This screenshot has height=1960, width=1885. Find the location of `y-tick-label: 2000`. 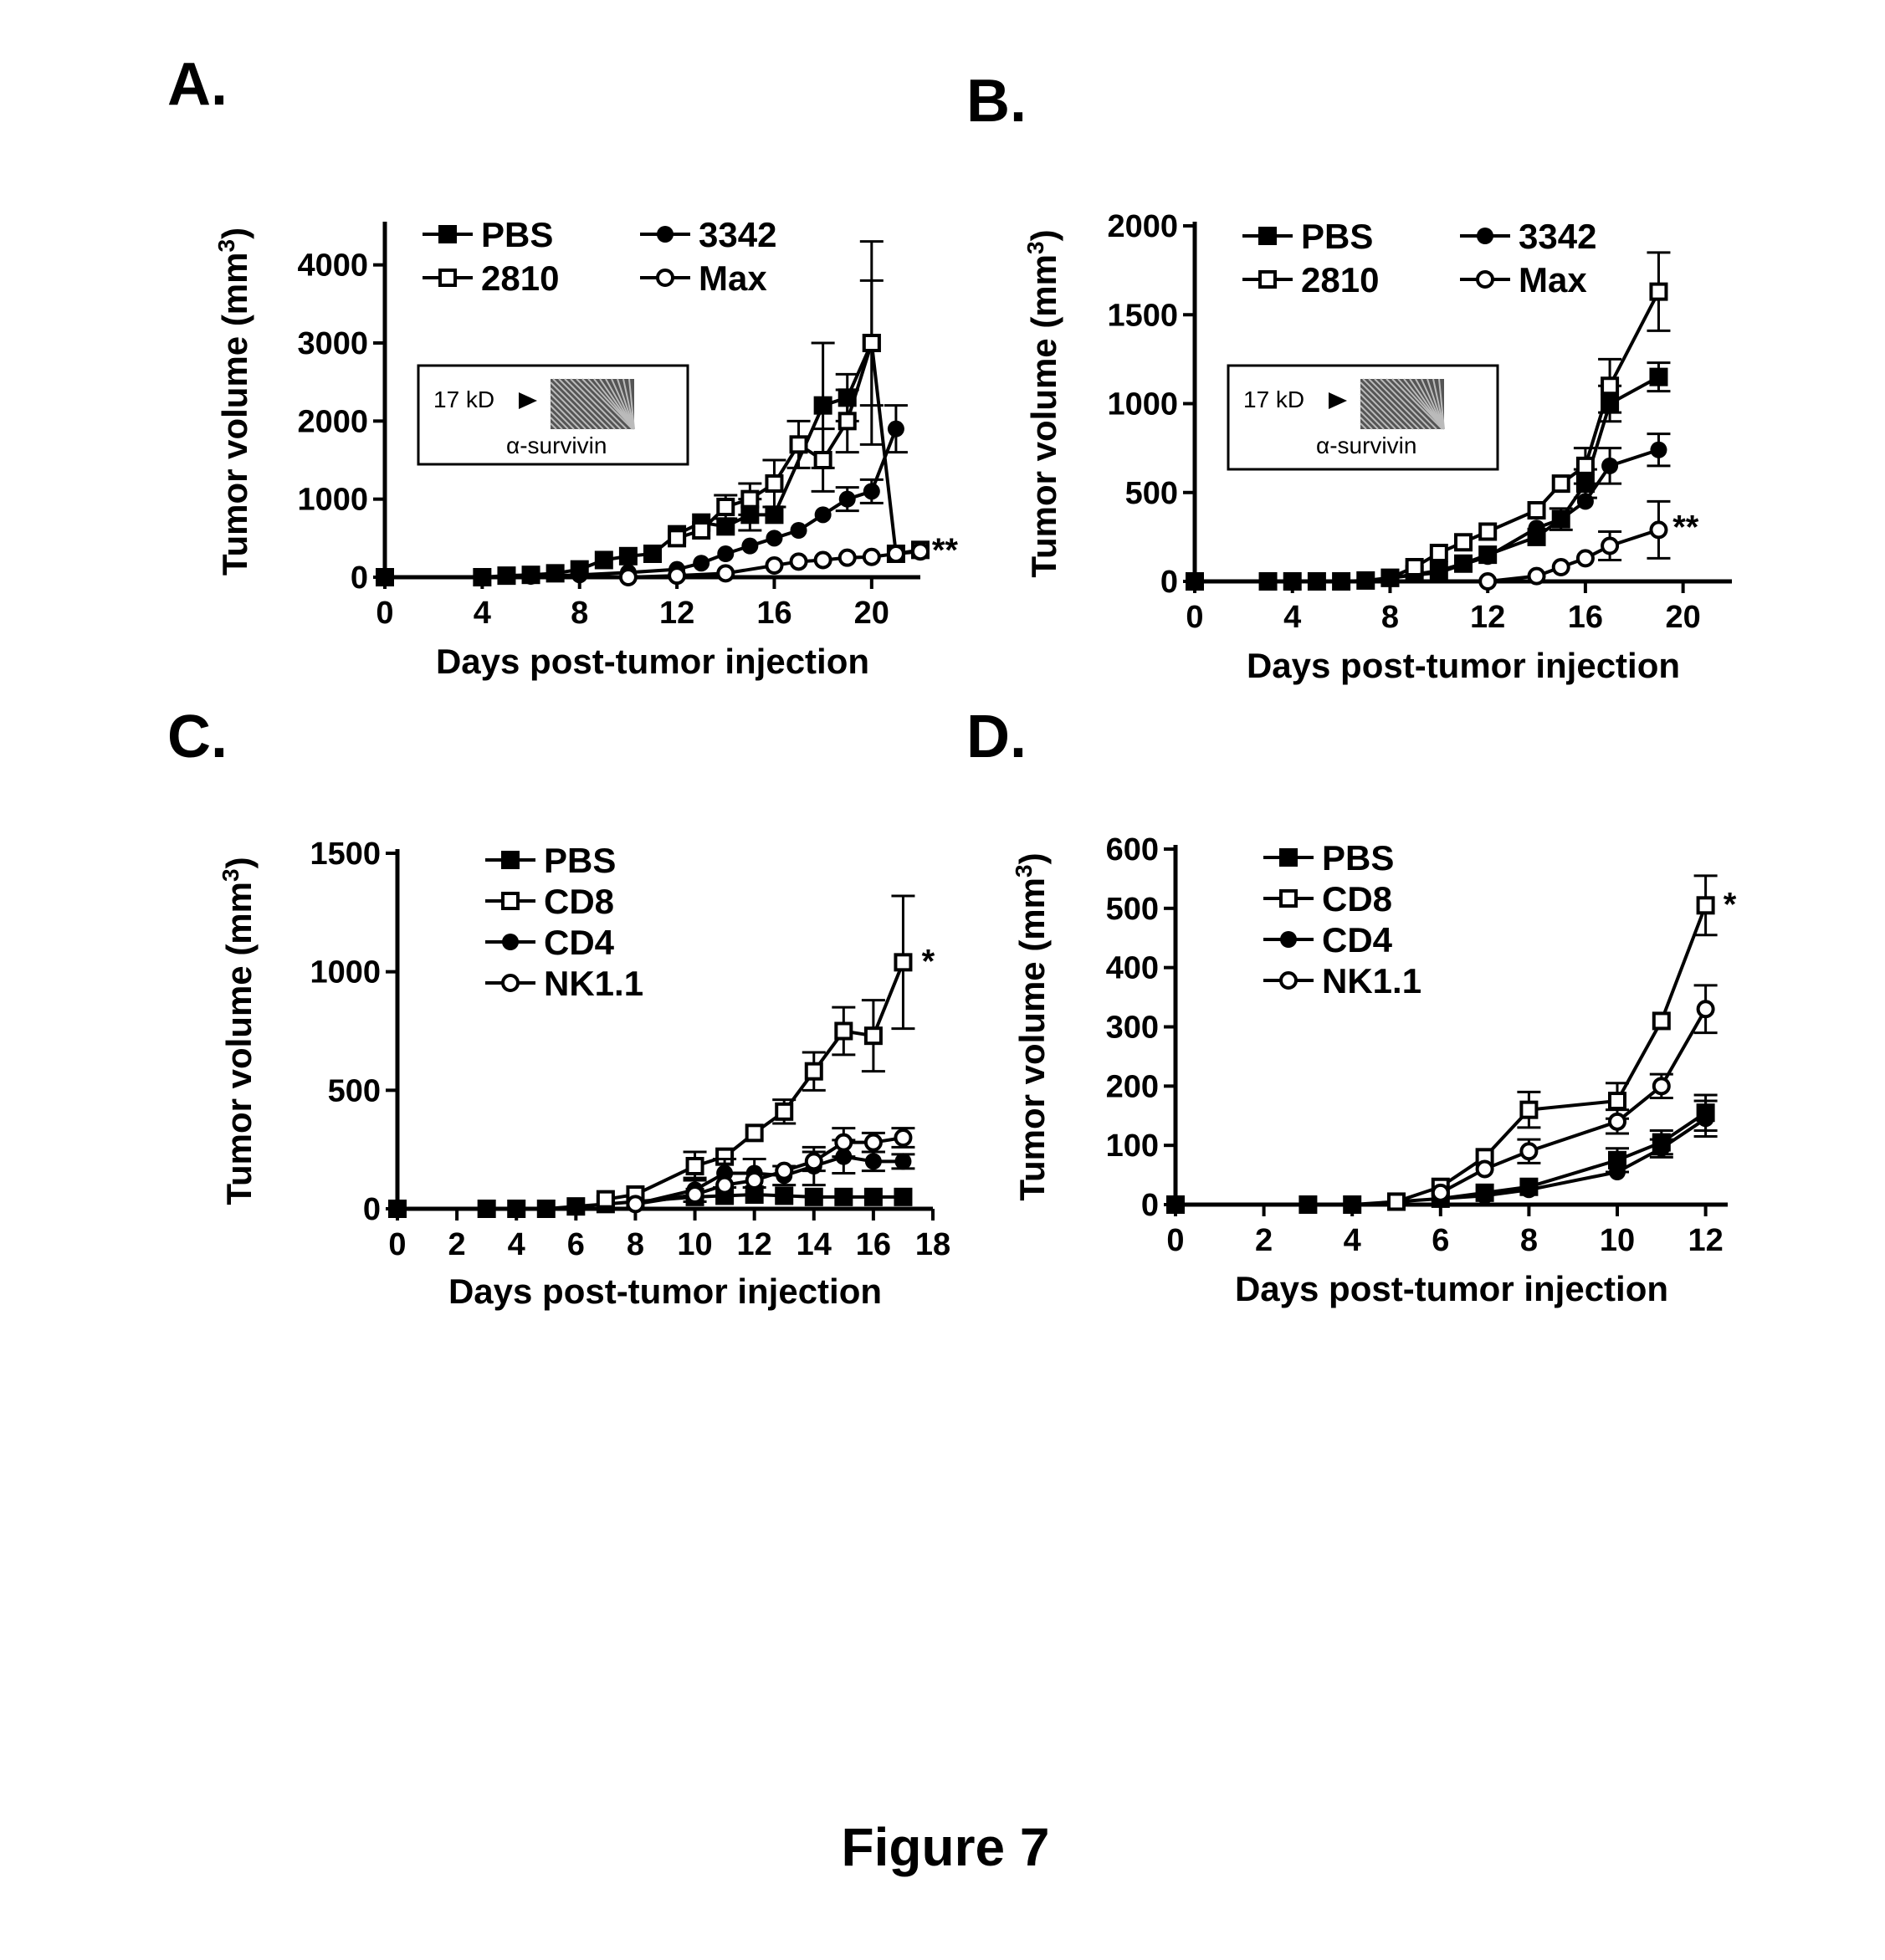

y-tick-label: 2000 is located at coordinates (332, 422).